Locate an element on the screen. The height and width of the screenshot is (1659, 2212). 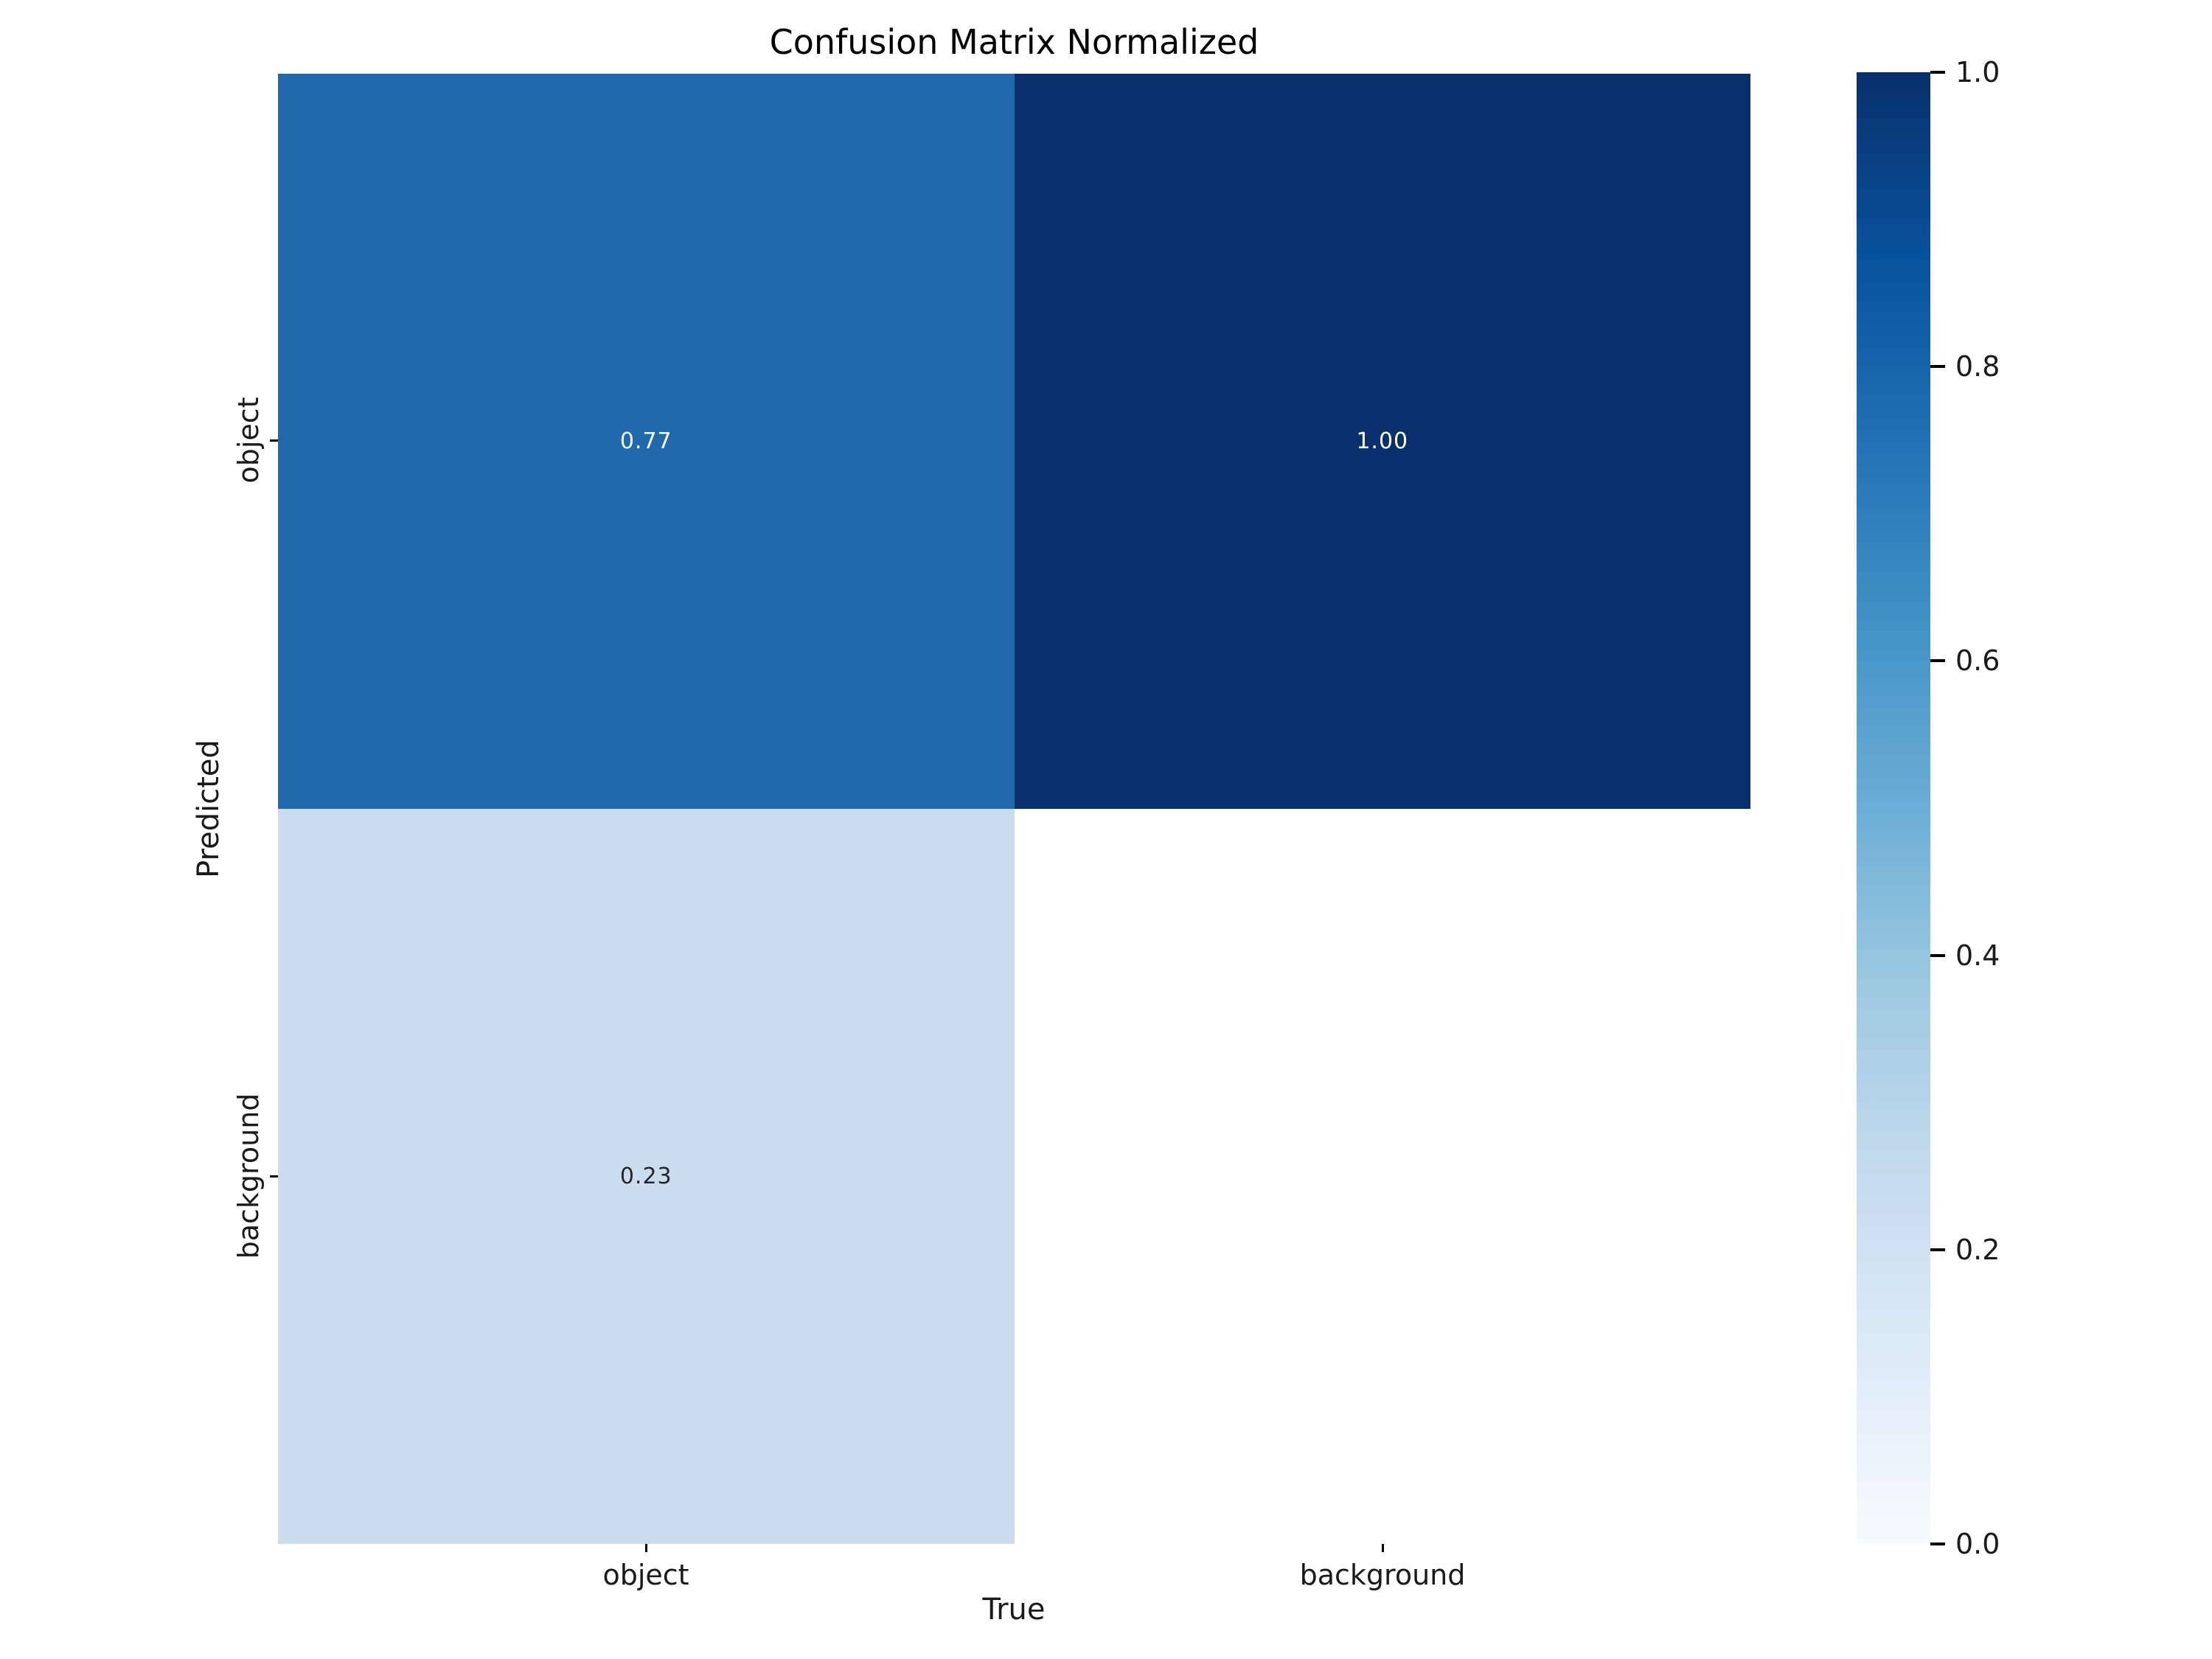
colorbar-tick-label: 0.8 is located at coordinates (1977, 366).